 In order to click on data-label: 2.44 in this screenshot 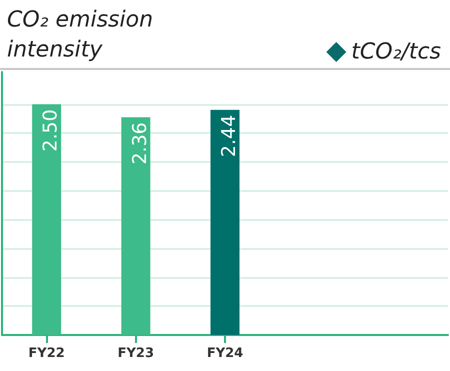, I will do `click(229, 136)`.